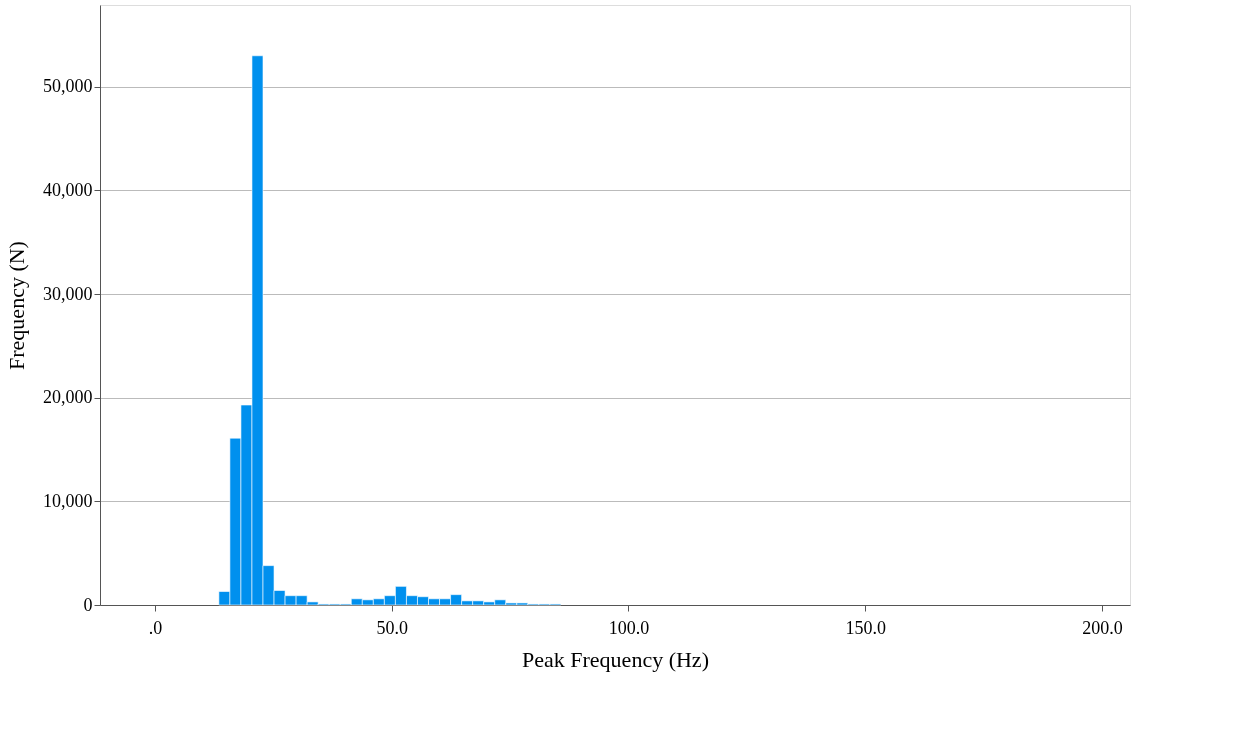  I want to click on y-tick-label: 50,000, so click(68, 86).